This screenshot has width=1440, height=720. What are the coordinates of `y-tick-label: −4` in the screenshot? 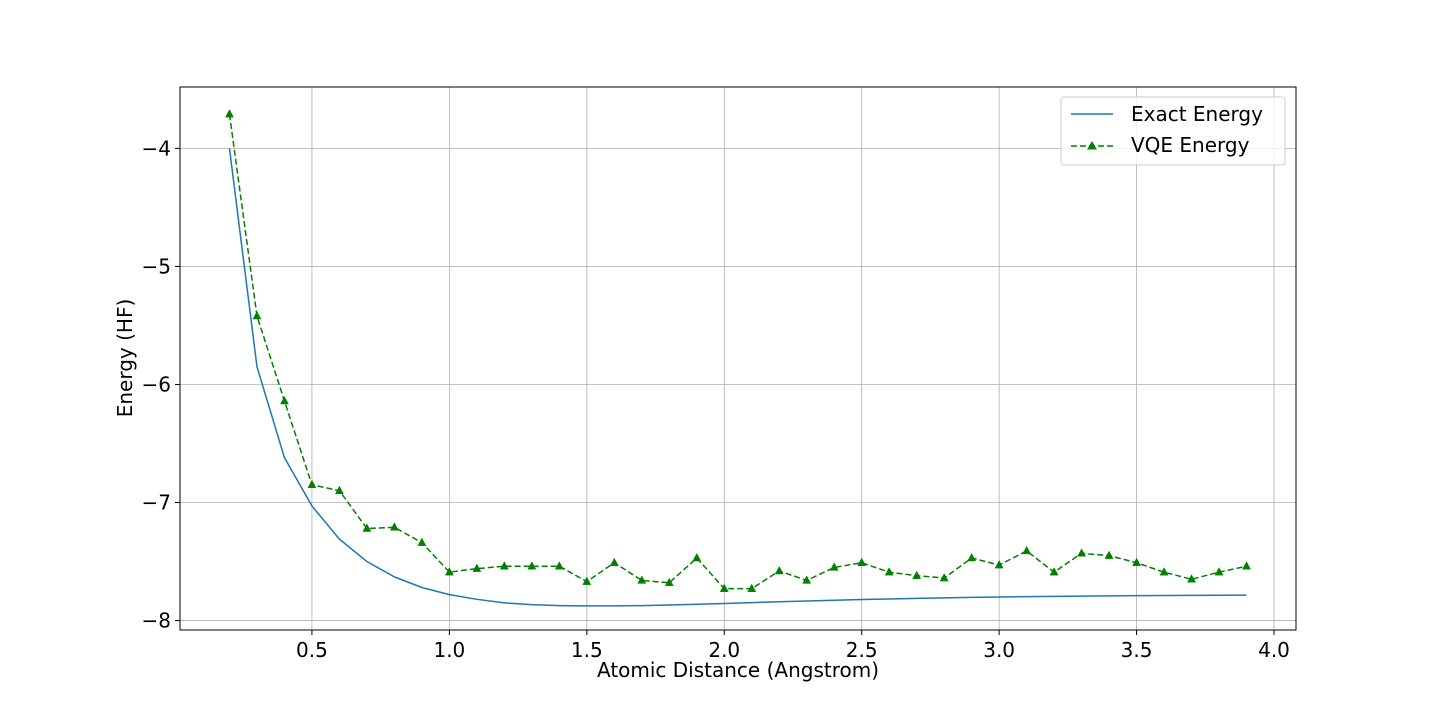 It's located at (156, 148).